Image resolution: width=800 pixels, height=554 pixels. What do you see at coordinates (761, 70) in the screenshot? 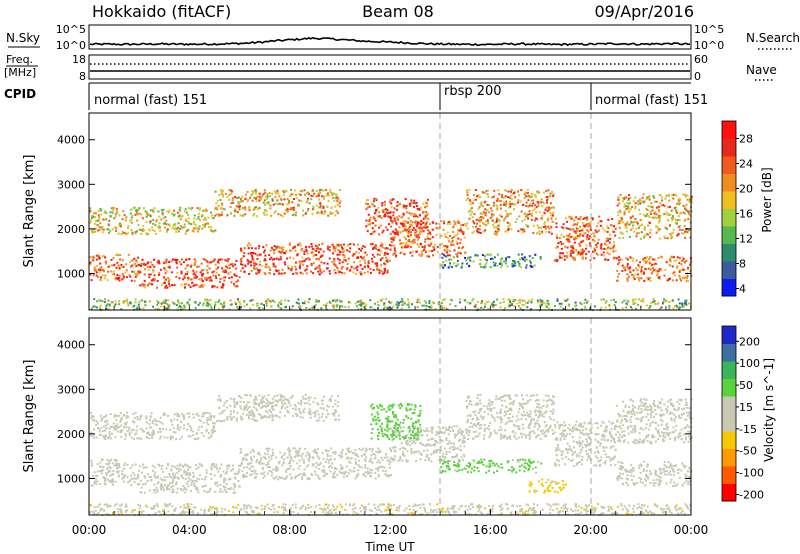
I see `nave-label: Nave` at bounding box center [761, 70].